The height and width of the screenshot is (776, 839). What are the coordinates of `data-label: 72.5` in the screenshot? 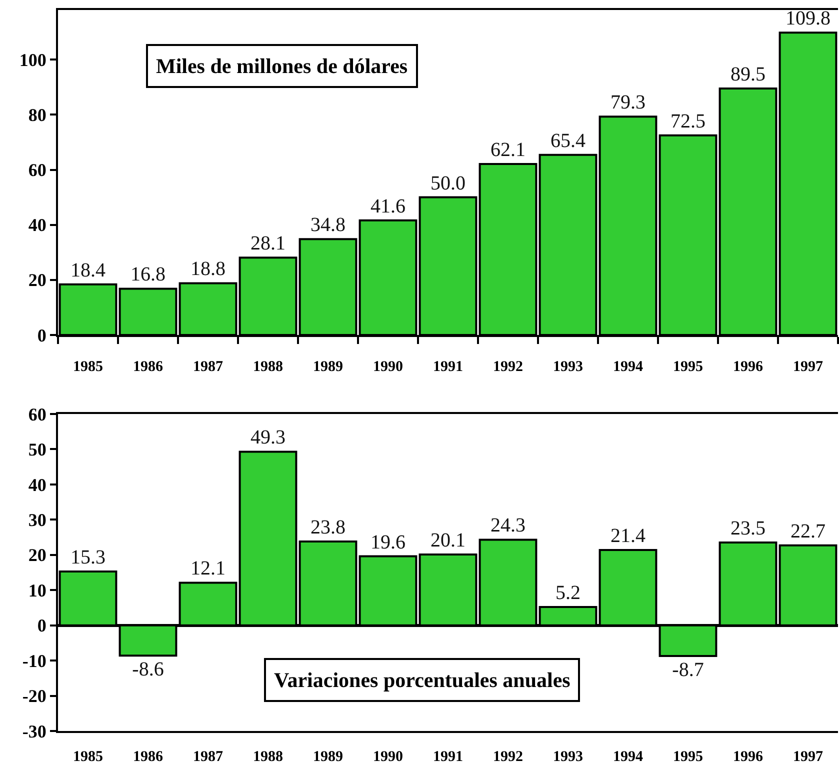 It's located at (688, 121).